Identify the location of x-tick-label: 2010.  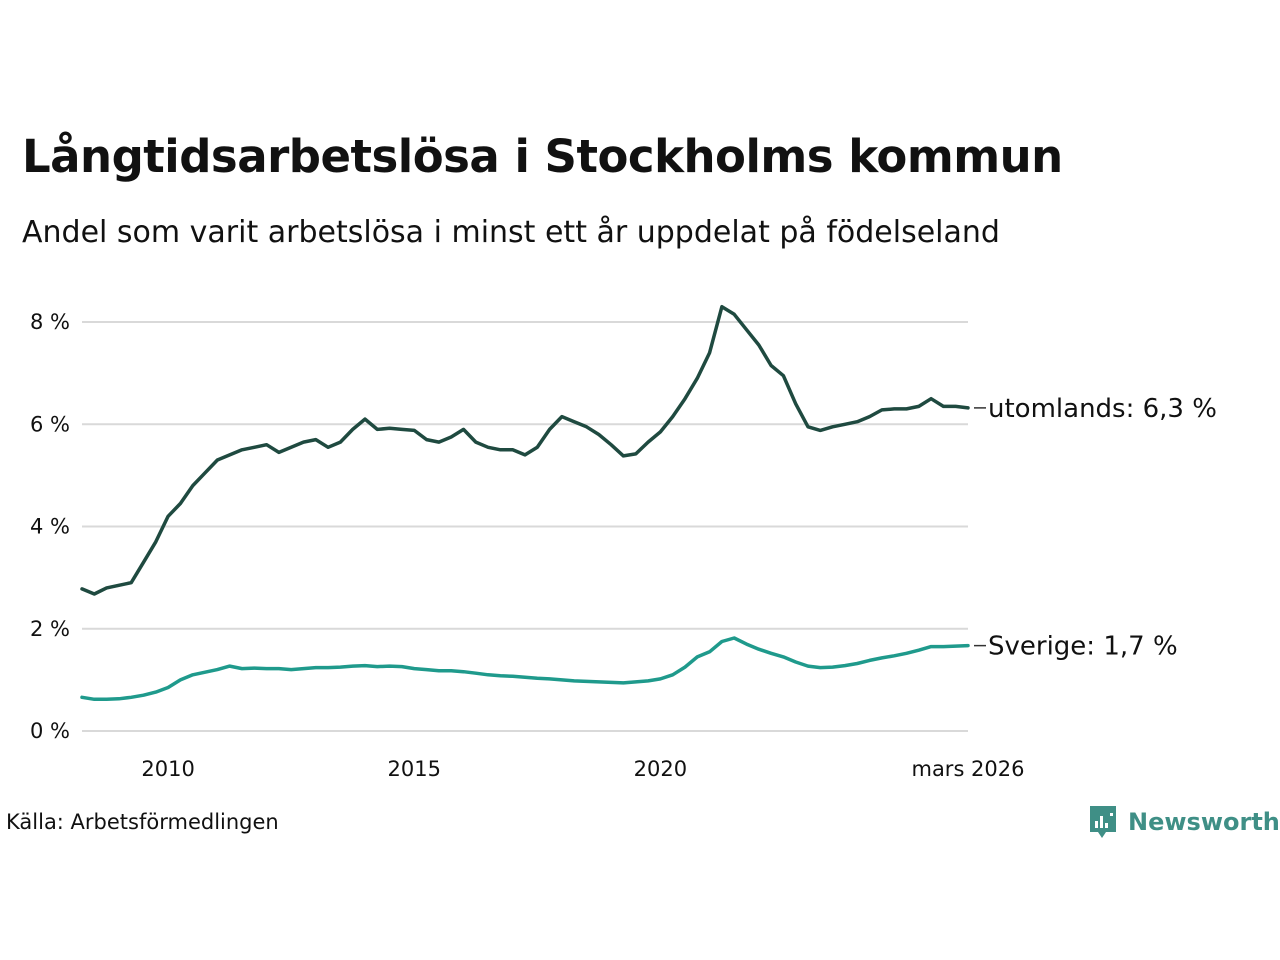
(167, 769).